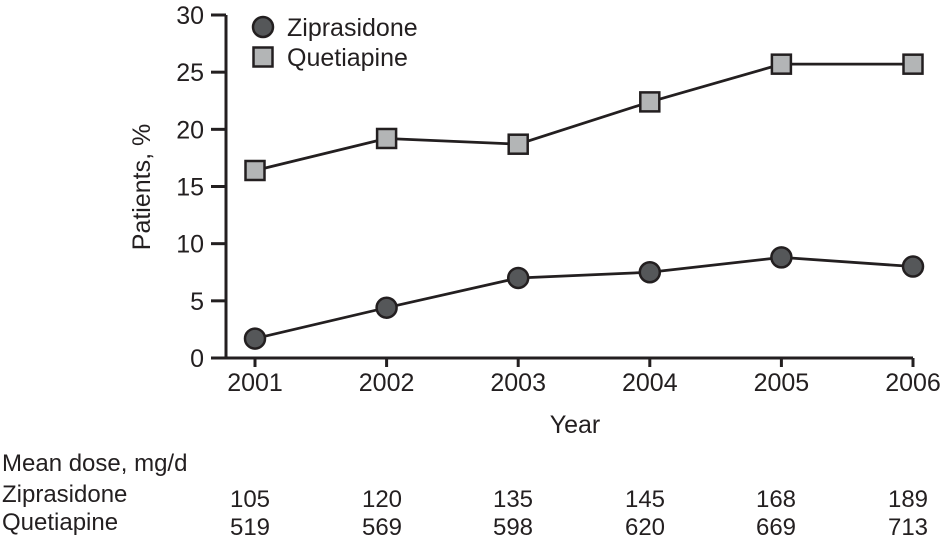 The height and width of the screenshot is (544, 941). Describe the element at coordinates (518, 383) in the screenshot. I see `x-tick-label: 2003` at that location.